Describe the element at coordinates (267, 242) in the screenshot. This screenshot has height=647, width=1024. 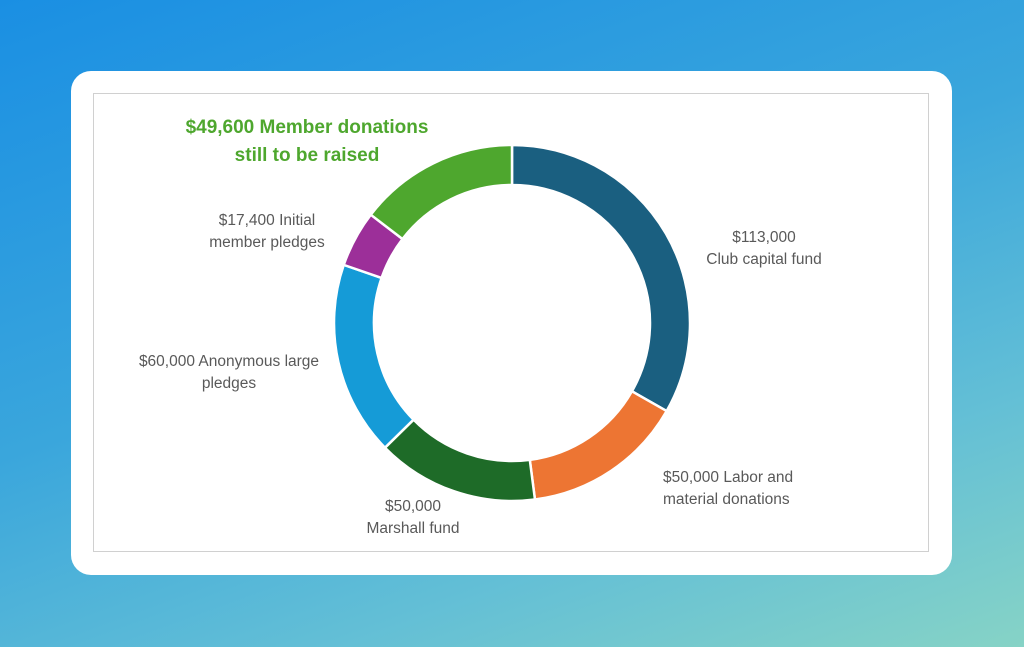
I see `label-text: member pledges` at that location.